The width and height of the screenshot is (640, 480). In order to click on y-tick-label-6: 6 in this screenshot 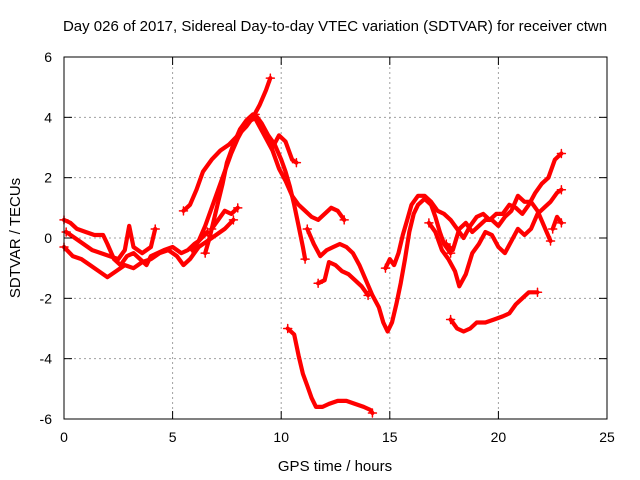, I will do `click(48, 57)`.